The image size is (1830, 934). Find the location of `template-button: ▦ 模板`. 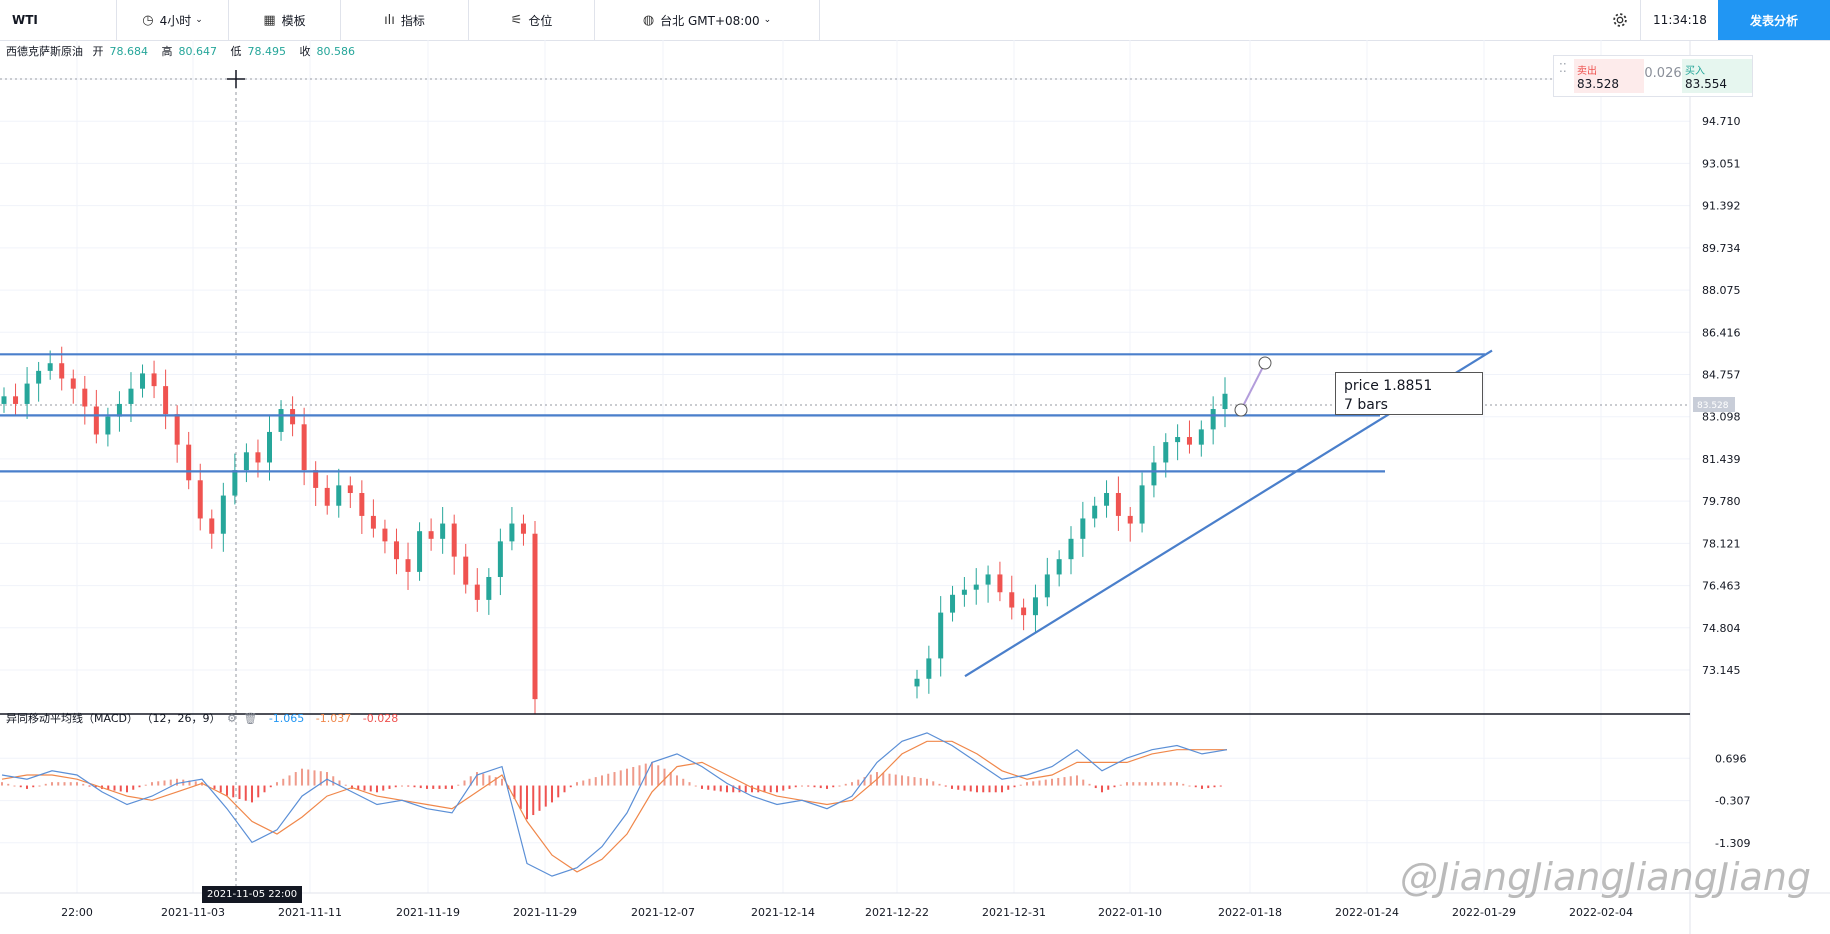

template-button: ▦ 模板 is located at coordinates (285, 20).